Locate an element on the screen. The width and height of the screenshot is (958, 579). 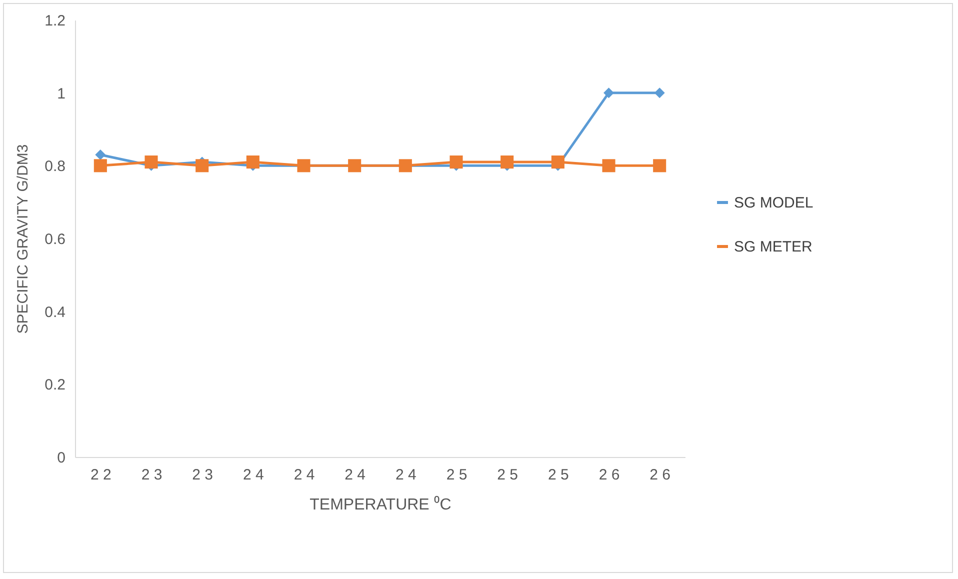
y-axis-title: SPECIFIC GRAVITY G/DM3 is located at coordinates (23, 239).